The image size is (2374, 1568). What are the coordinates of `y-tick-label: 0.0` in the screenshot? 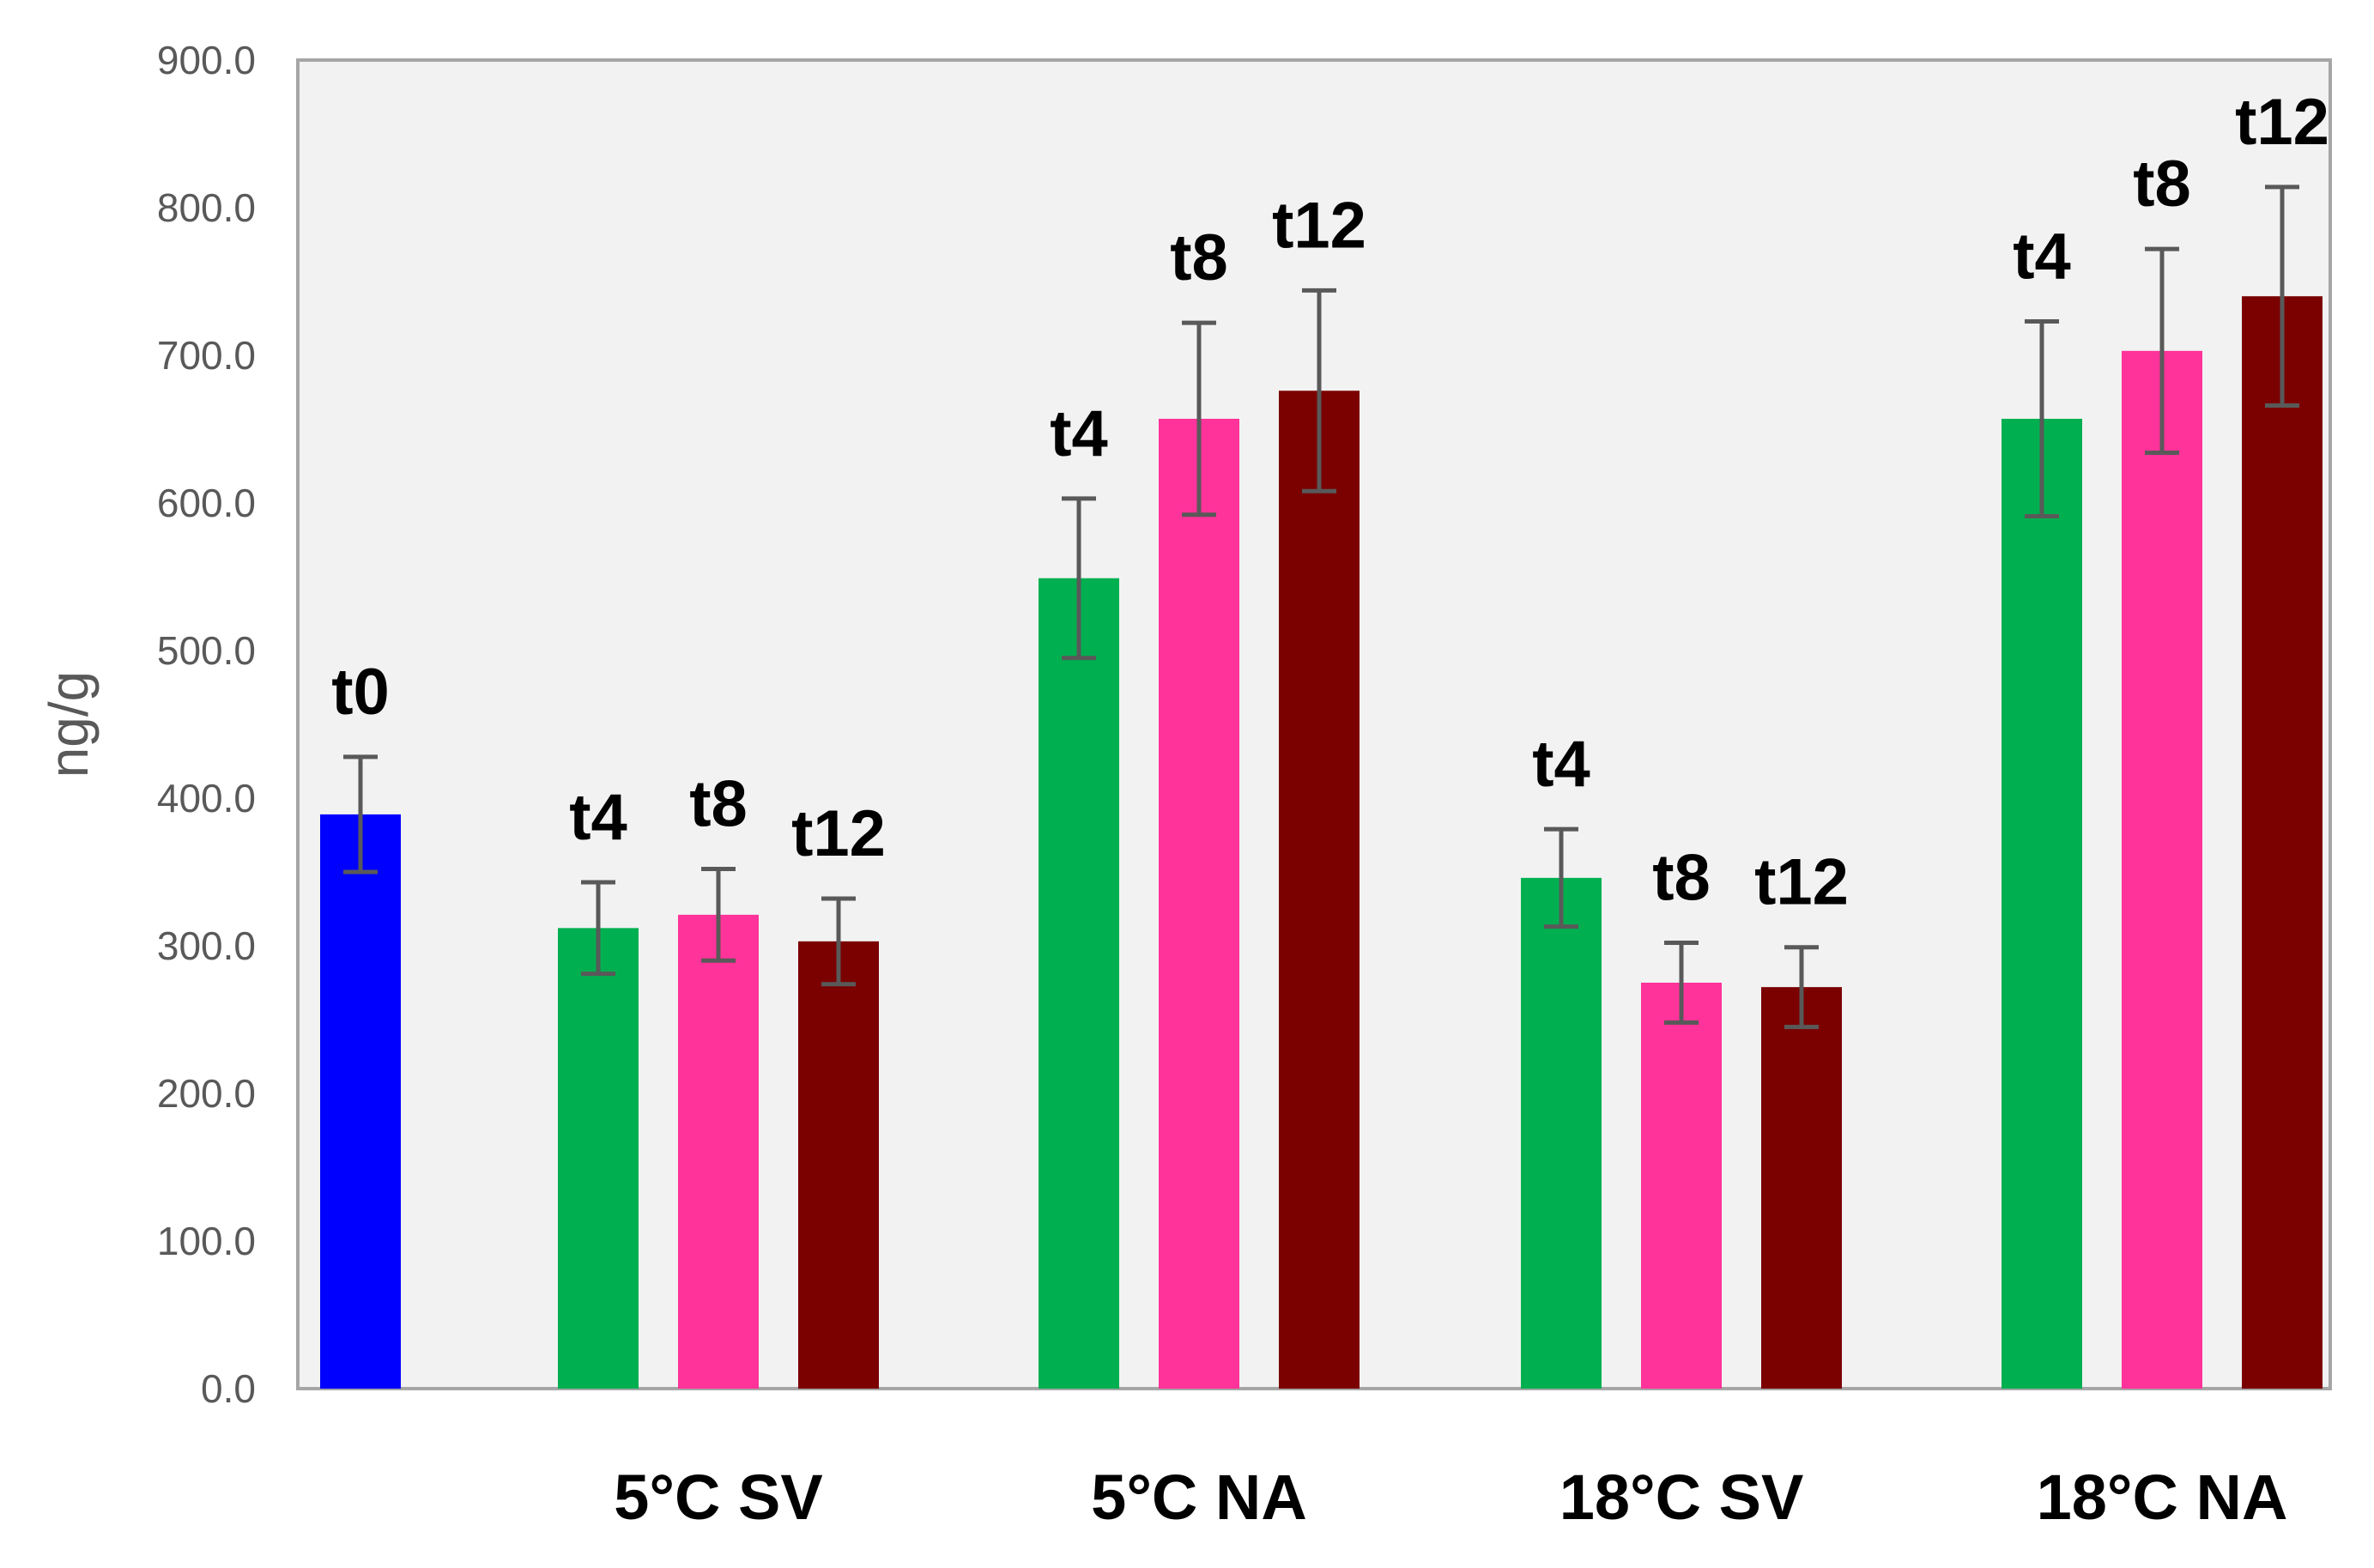 It's located at (229, 1388).